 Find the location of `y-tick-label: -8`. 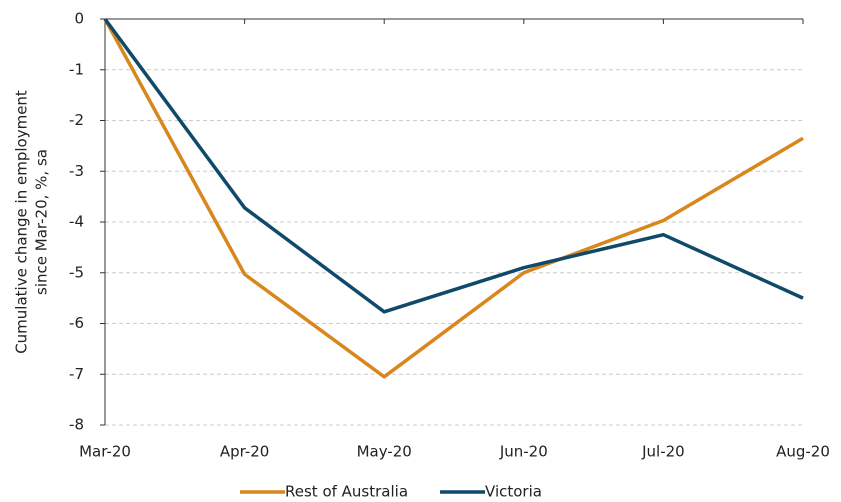

y-tick-label: -8 is located at coordinates (76, 425).